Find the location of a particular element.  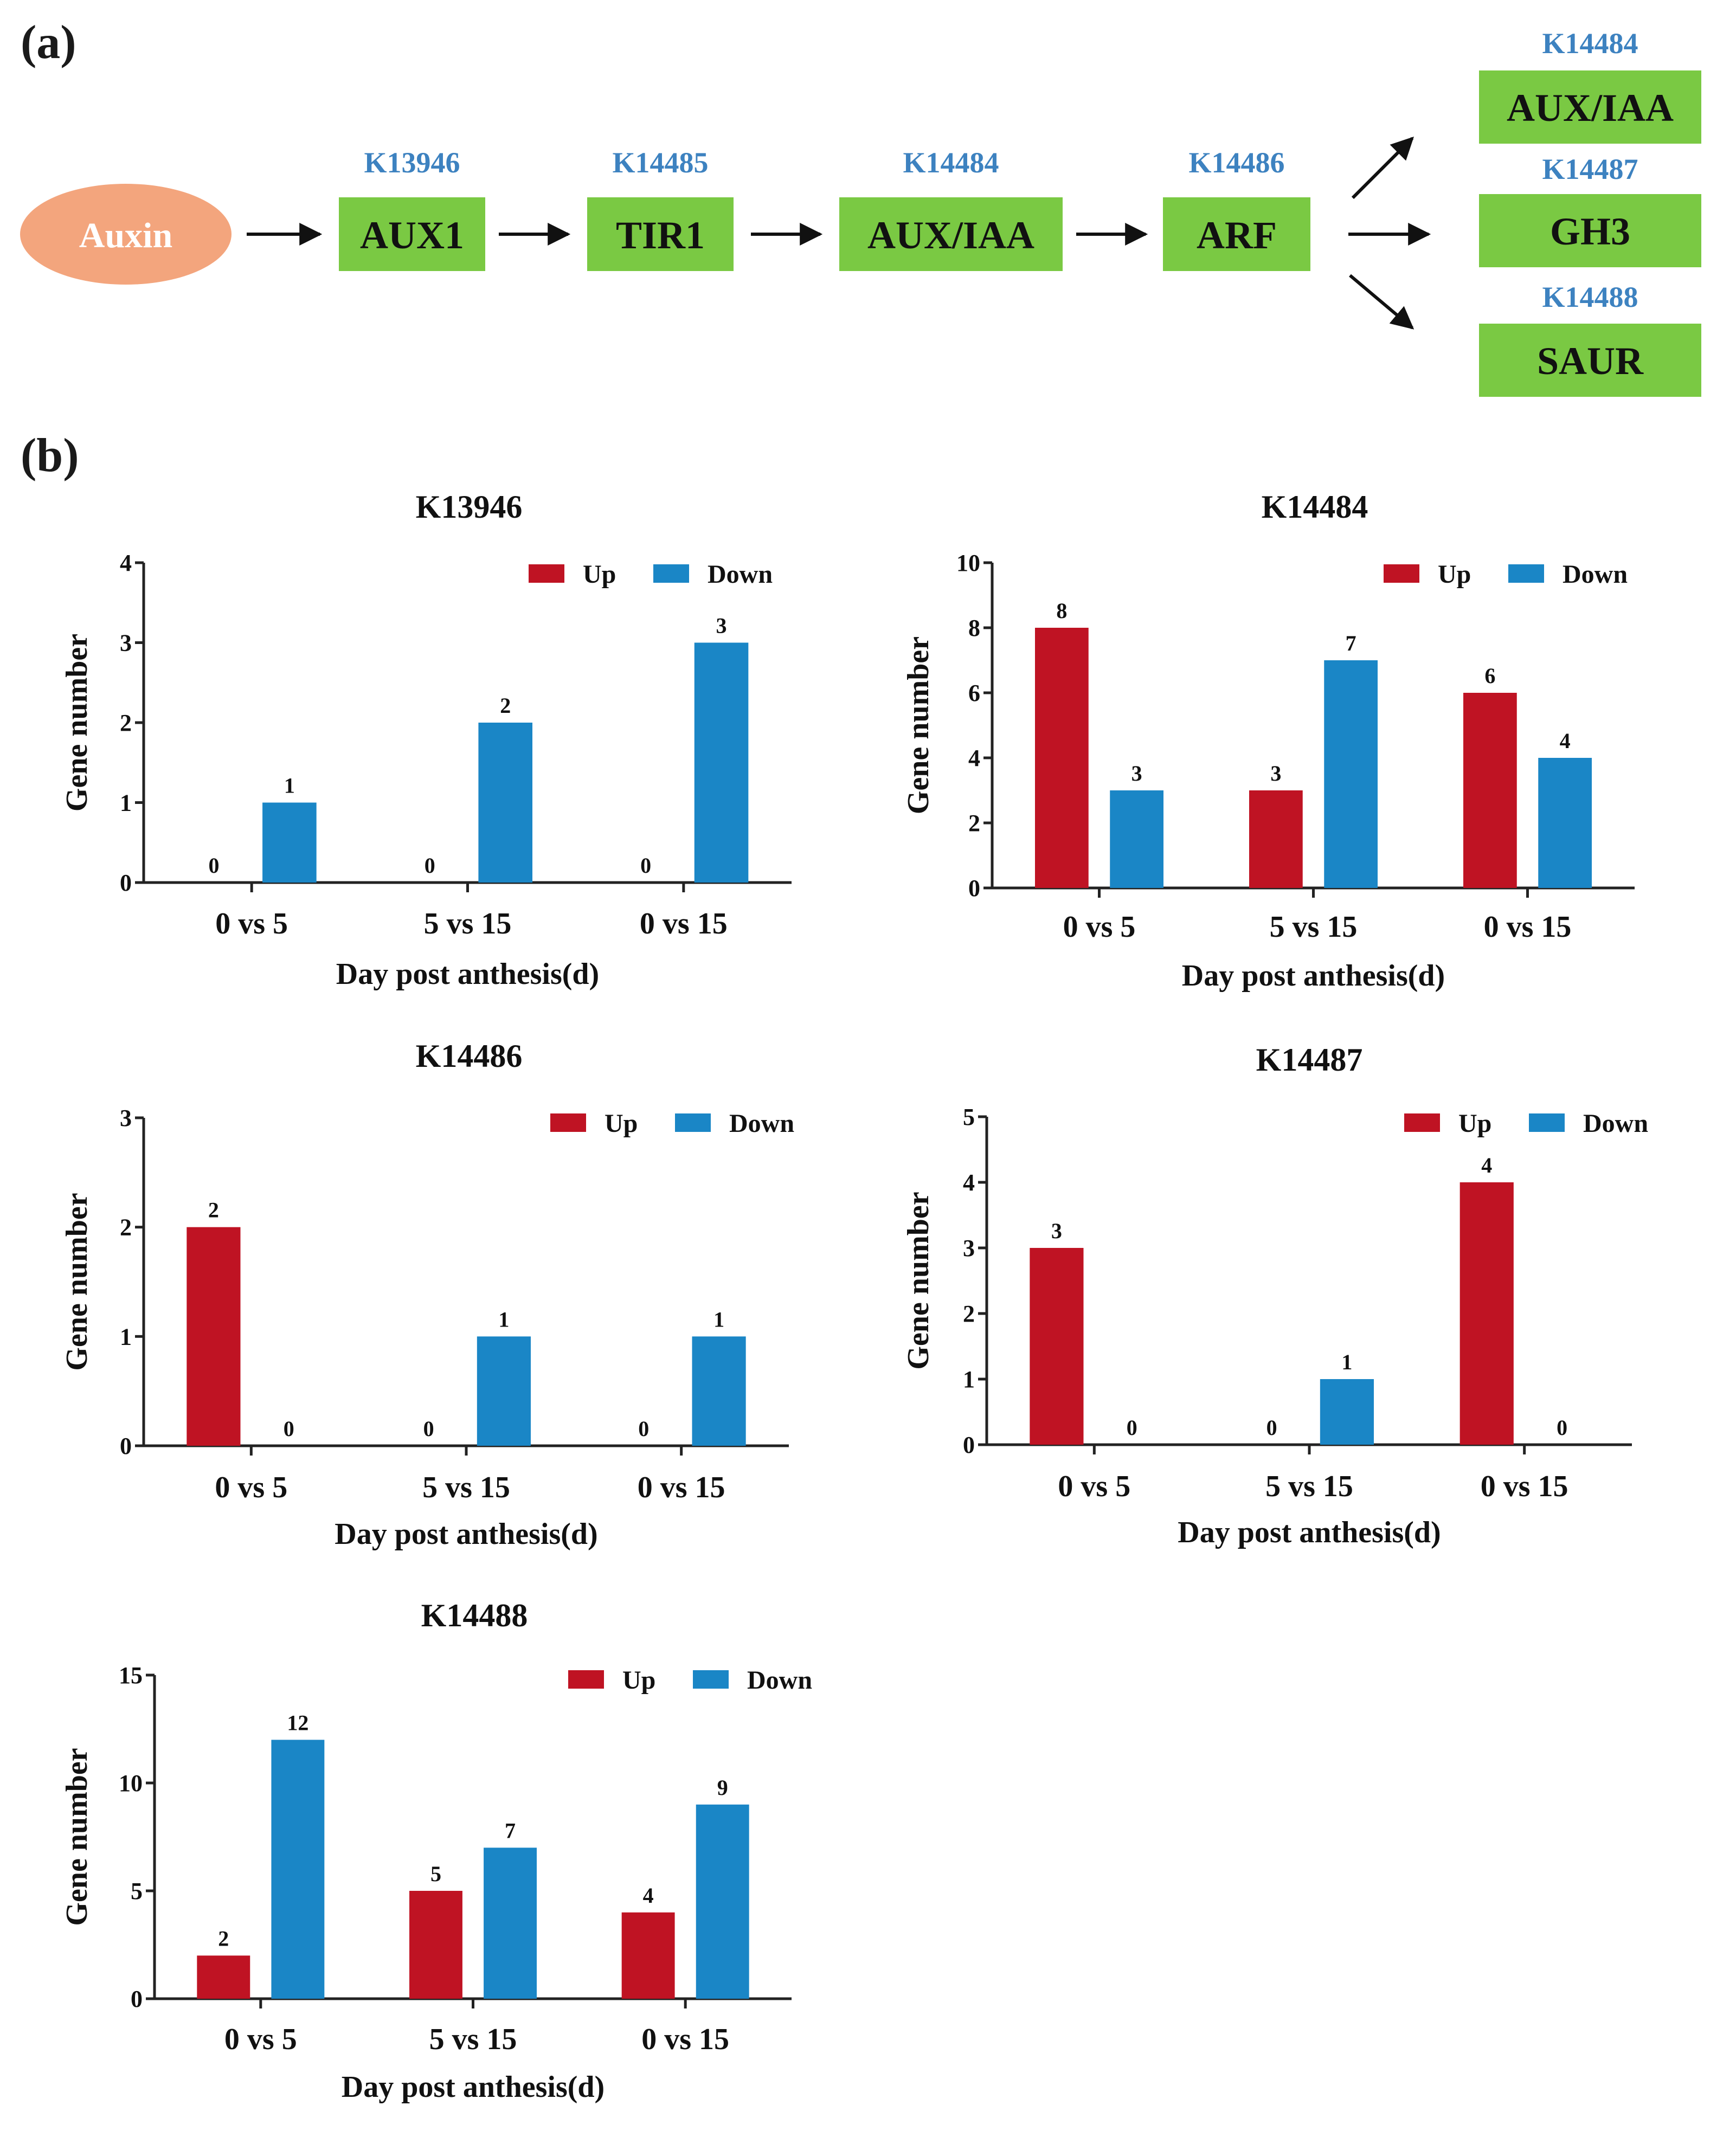

y-tick-label: 15 is located at coordinates (131, 1676).